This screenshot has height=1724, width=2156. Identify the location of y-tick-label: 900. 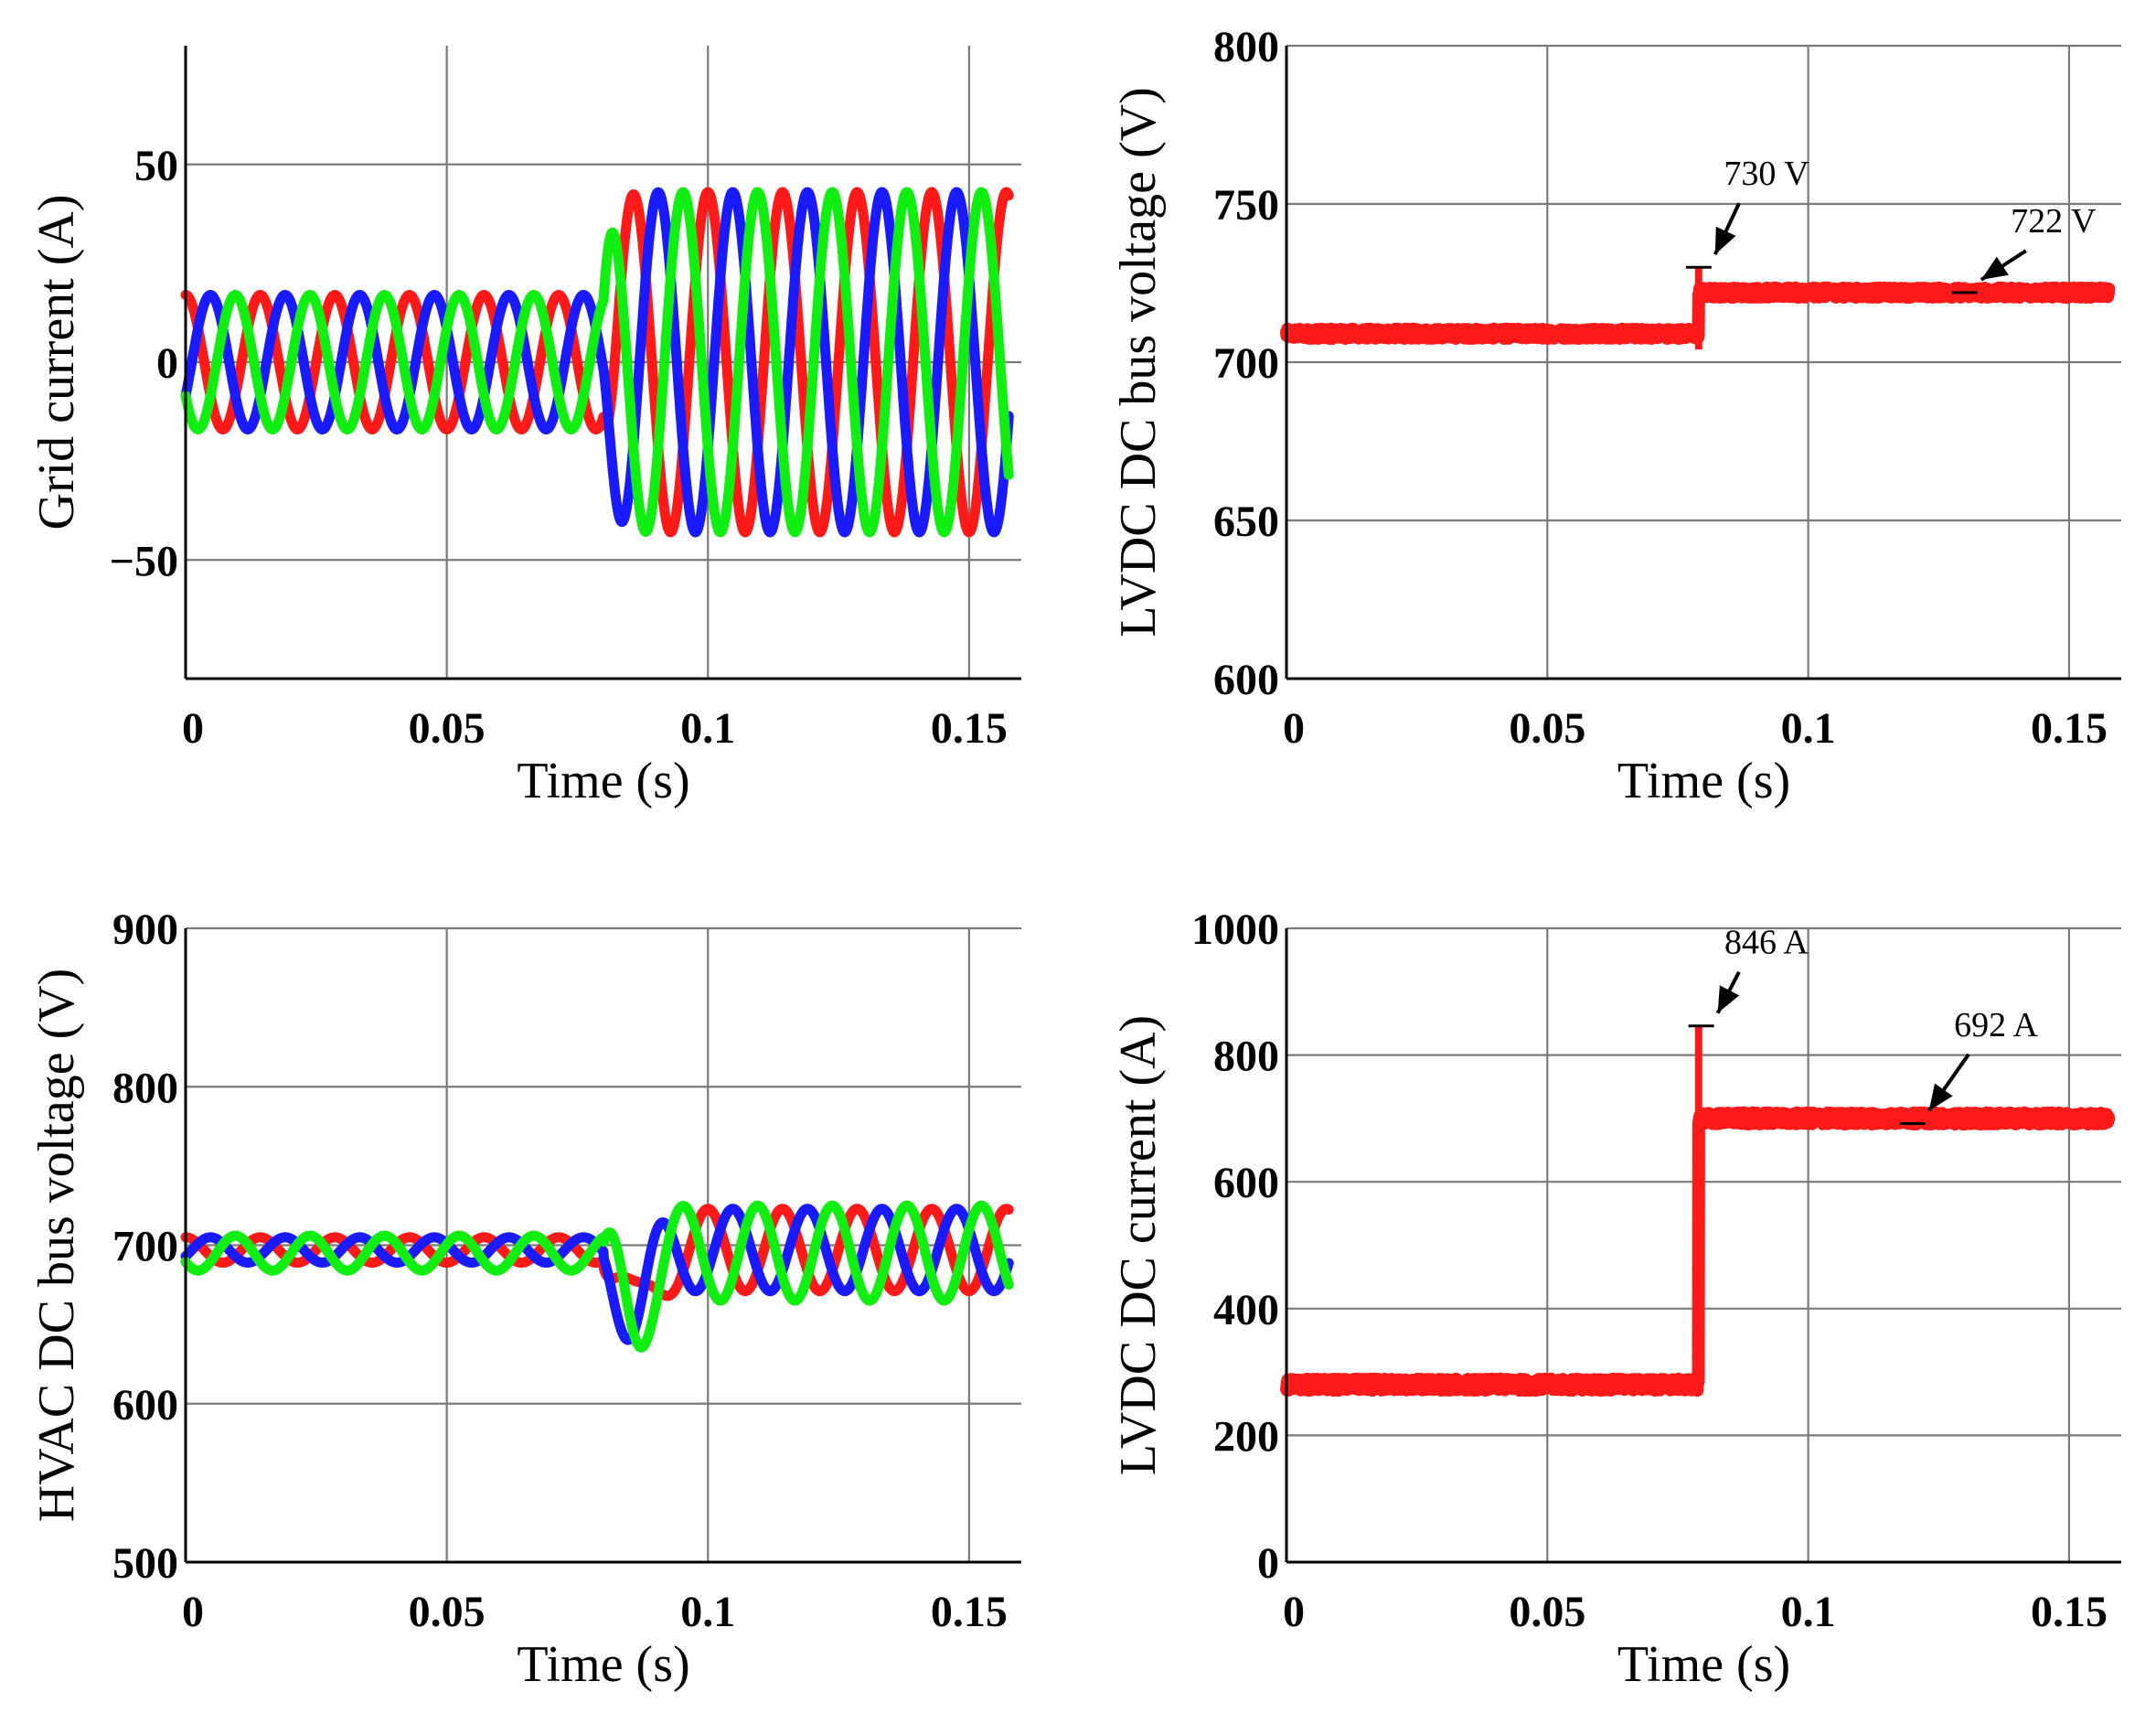
(145, 930).